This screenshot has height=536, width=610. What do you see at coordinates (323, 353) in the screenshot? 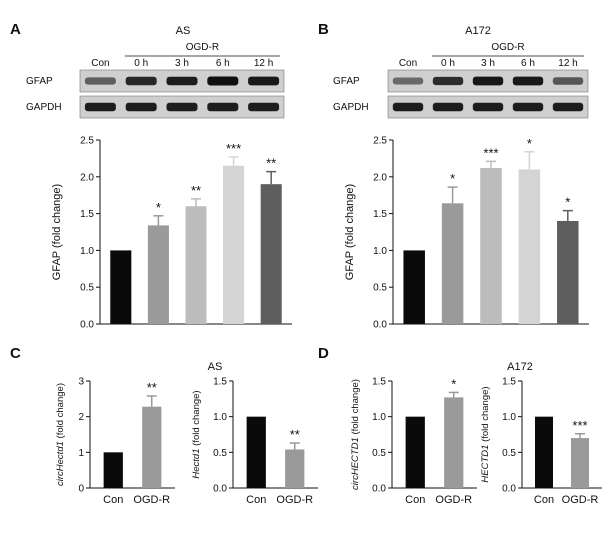
I see `panel-letter-d: D` at bounding box center [323, 353].